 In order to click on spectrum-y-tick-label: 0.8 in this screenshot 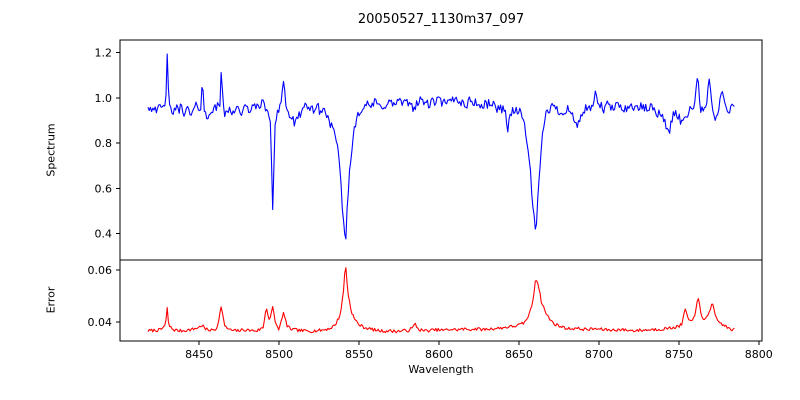, I will do `click(104, 143)`.